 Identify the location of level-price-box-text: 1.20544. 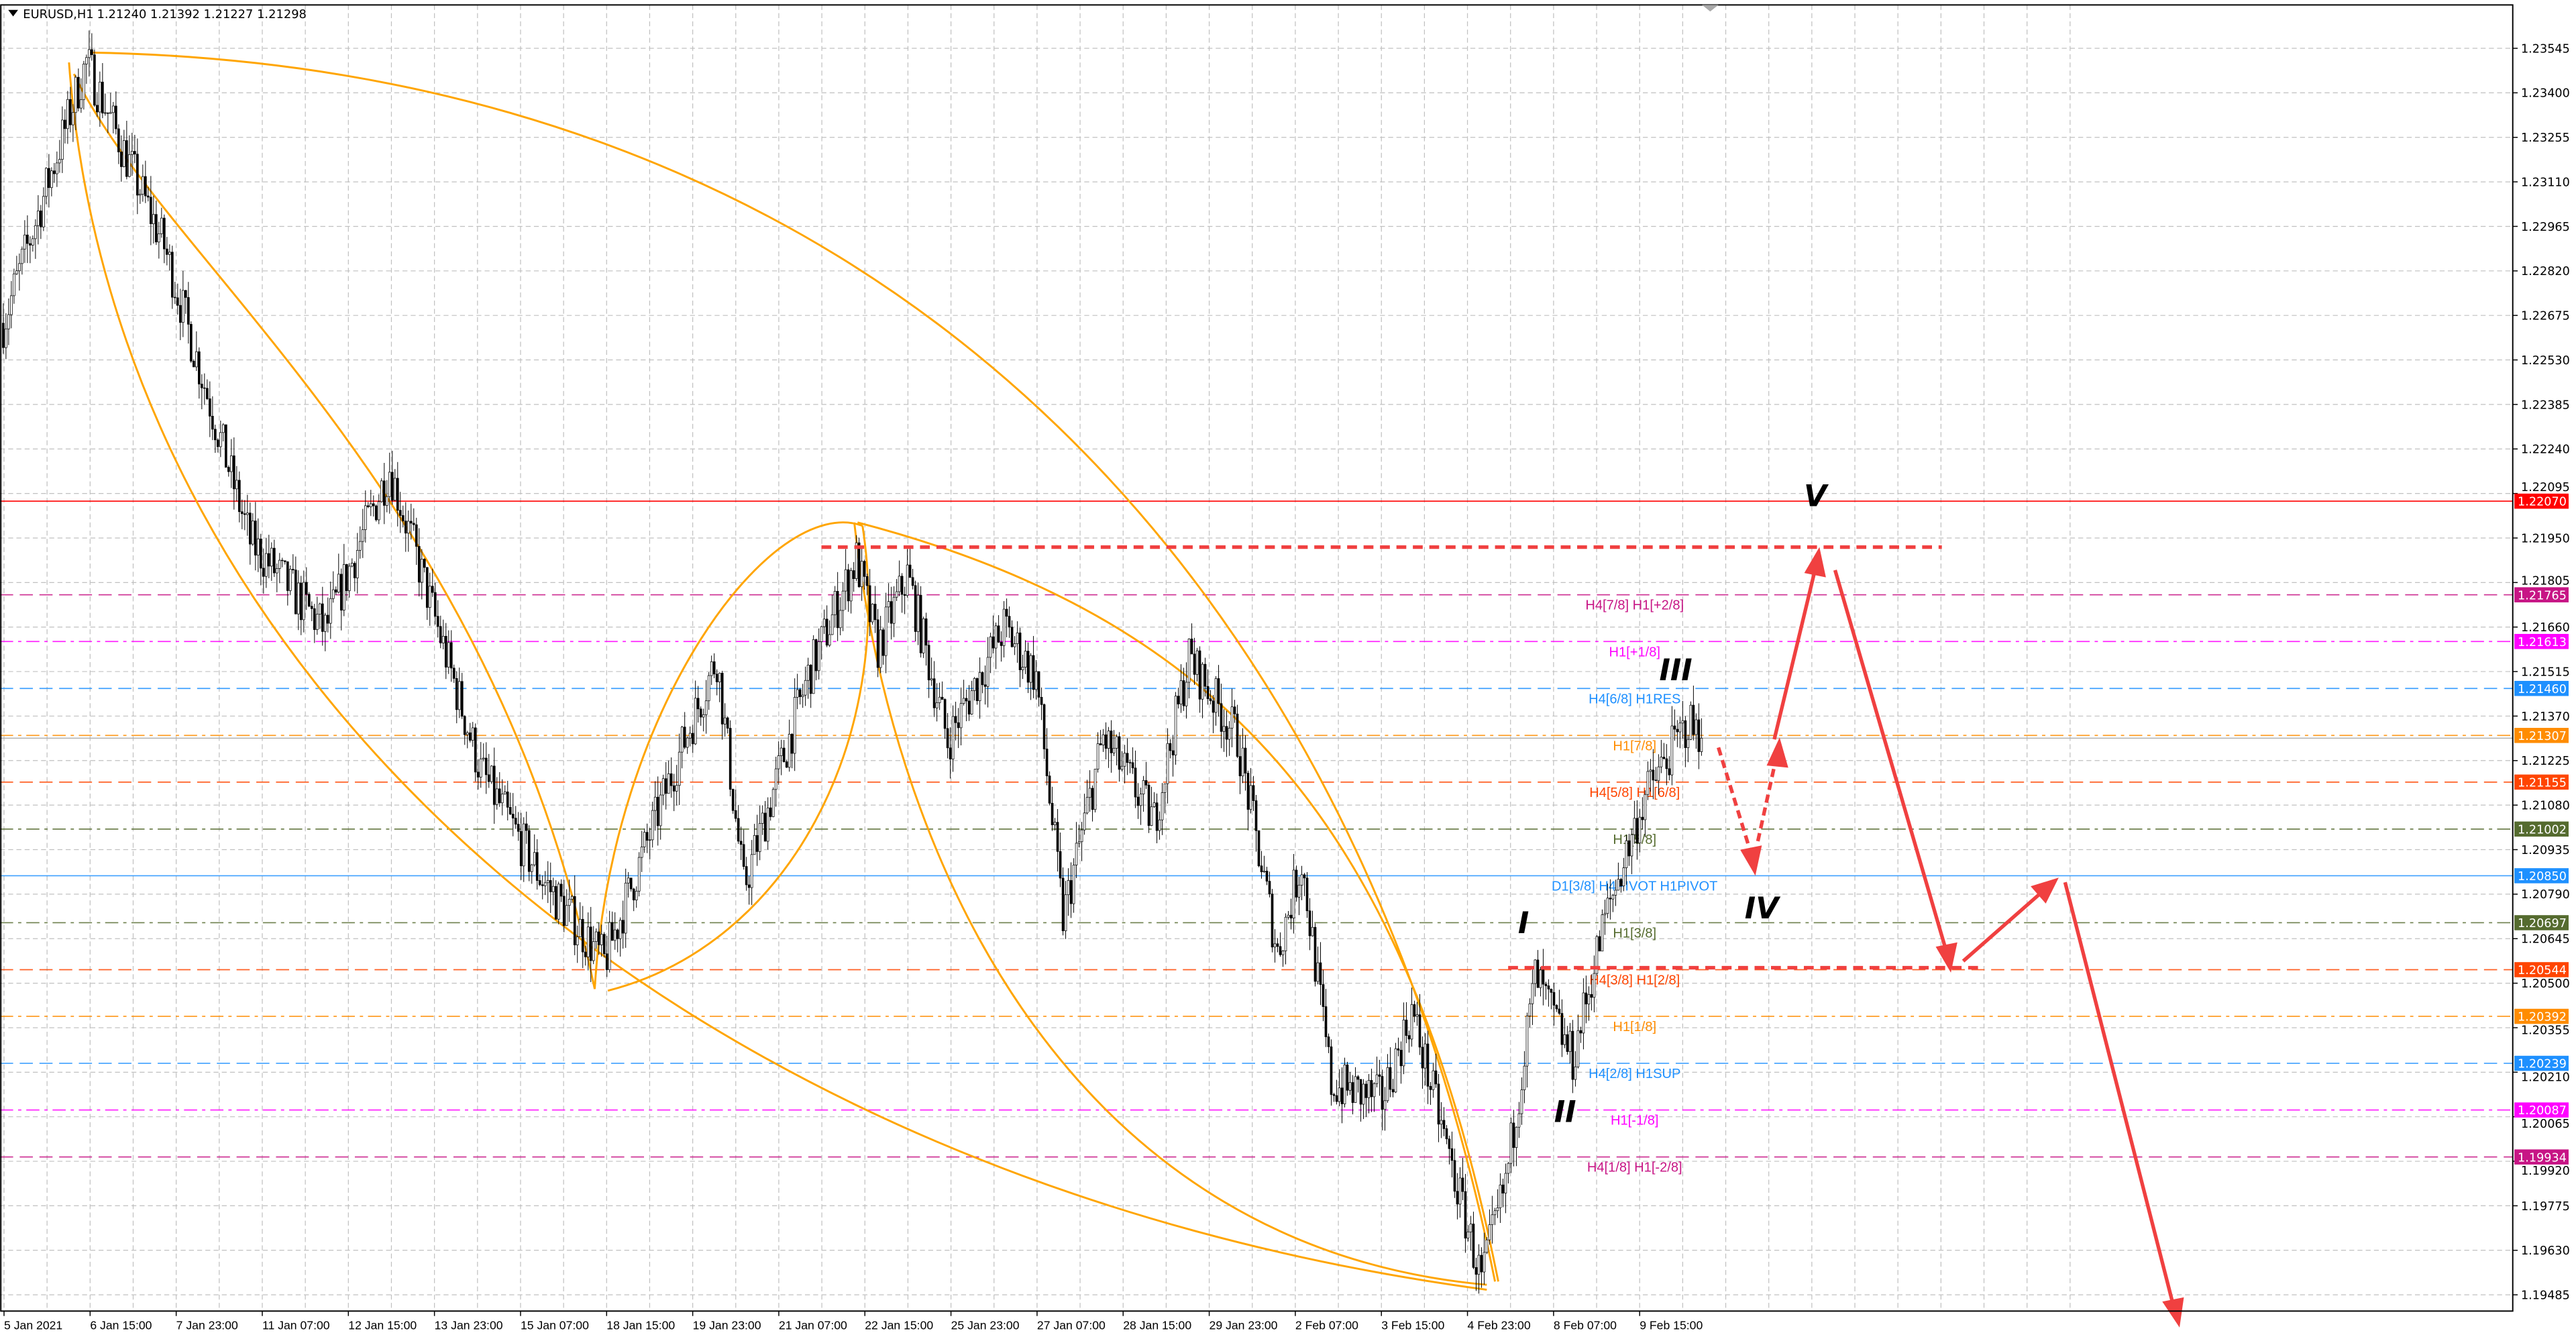
(2542, 970).